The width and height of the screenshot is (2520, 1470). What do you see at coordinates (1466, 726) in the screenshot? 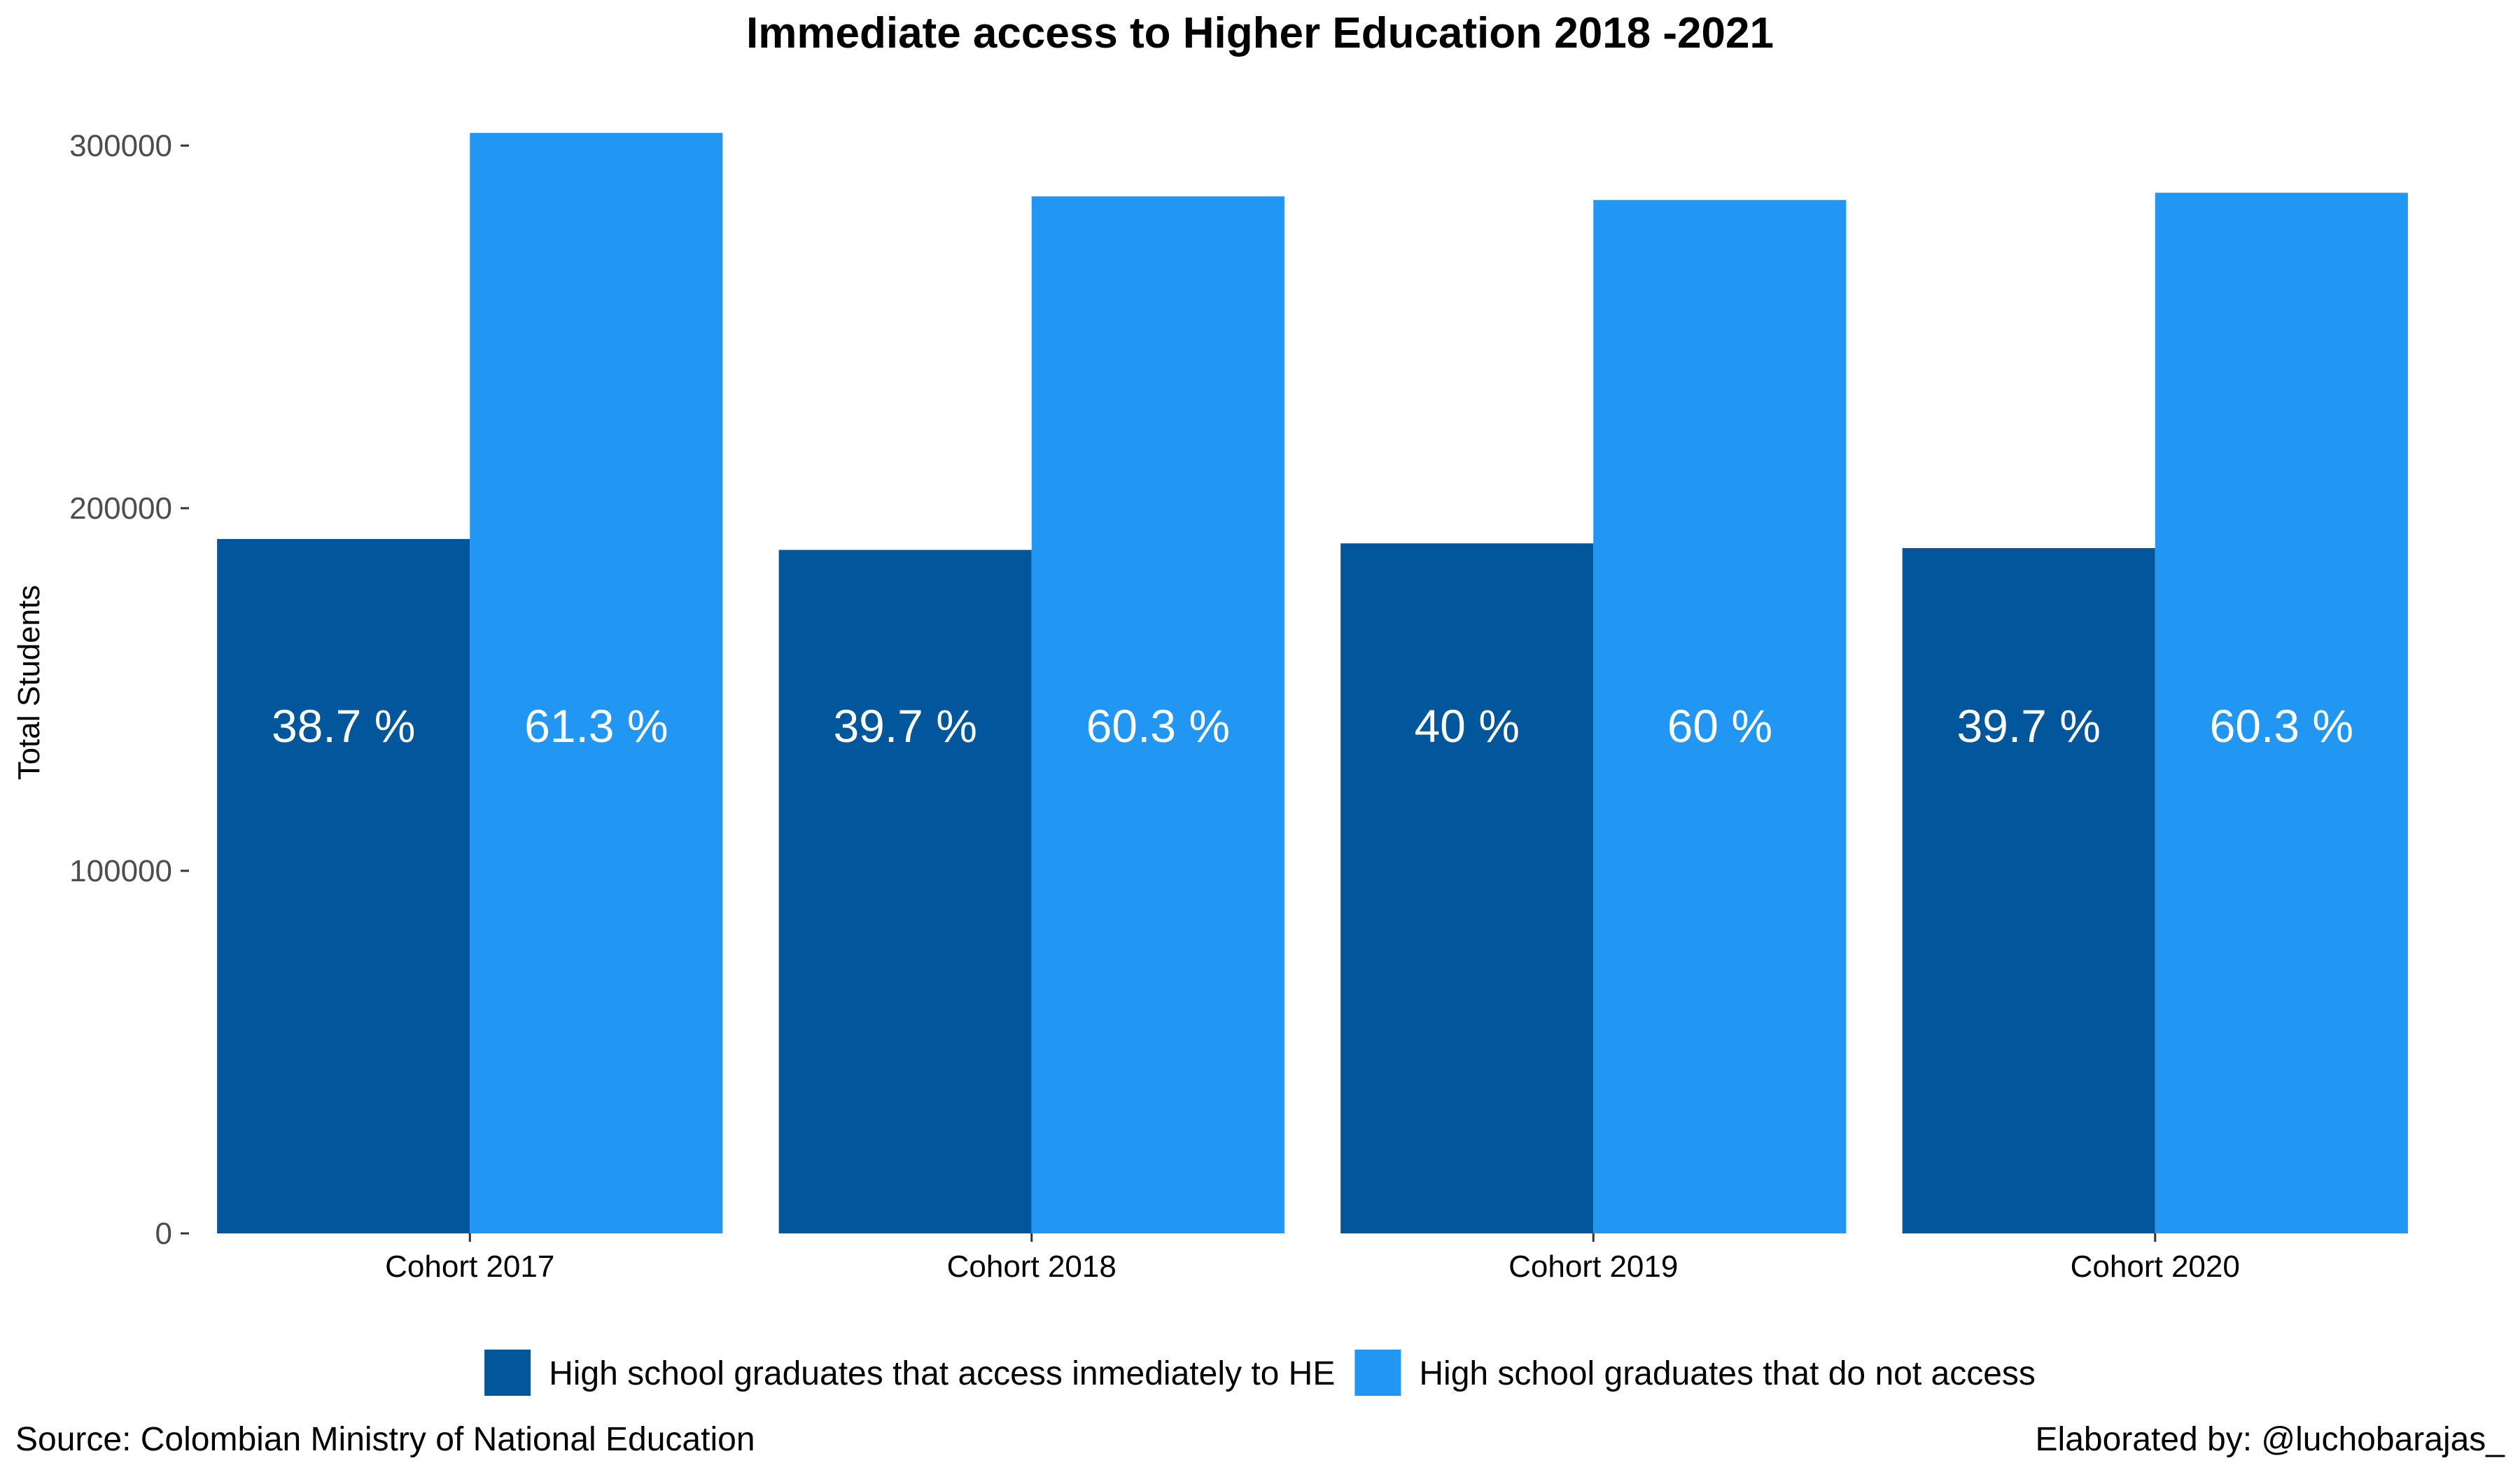
I see `bar-value-label: 40 %` at bounding box center [1466, 726].